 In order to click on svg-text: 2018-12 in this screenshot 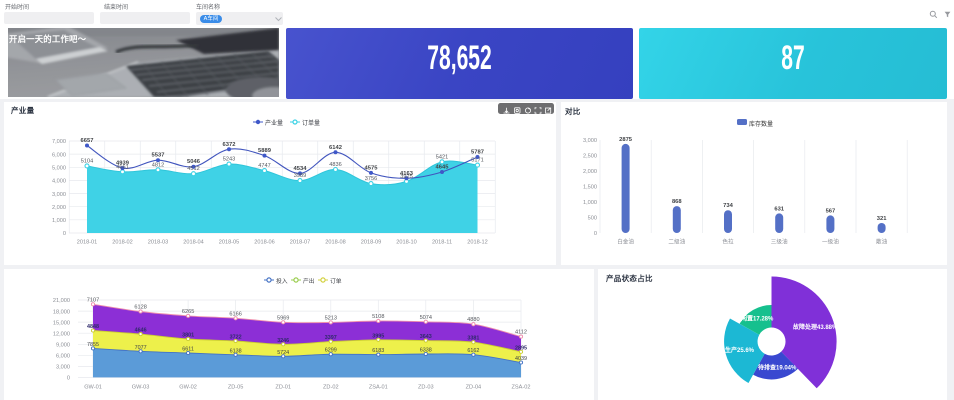, I will do `click(477, 243)`.